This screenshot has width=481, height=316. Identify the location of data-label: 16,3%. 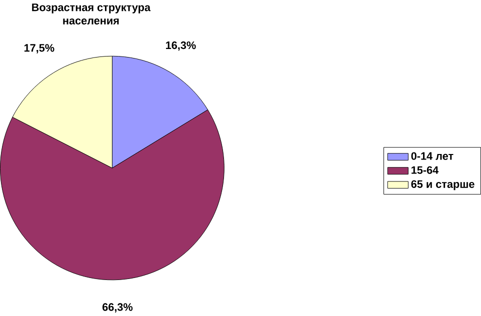
(181, 46).